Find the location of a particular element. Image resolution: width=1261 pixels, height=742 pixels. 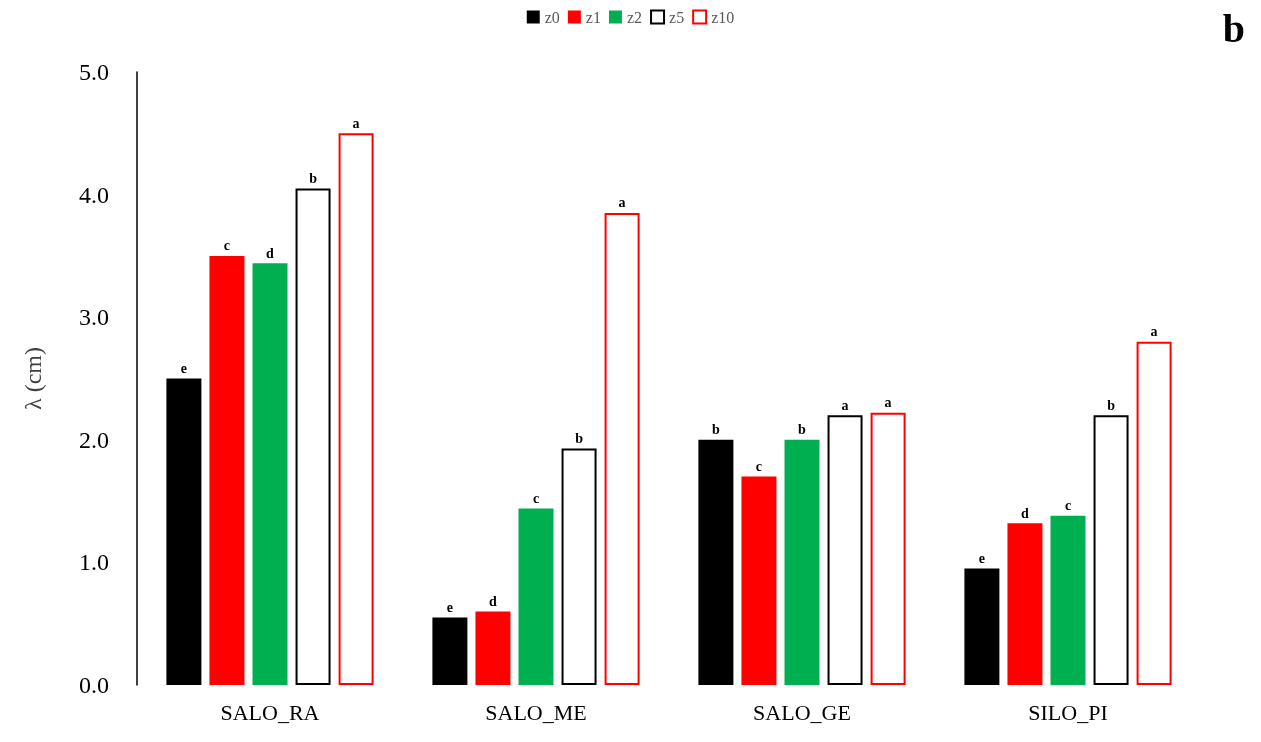

legend-label: z5 is located at coordinates (677, 17).